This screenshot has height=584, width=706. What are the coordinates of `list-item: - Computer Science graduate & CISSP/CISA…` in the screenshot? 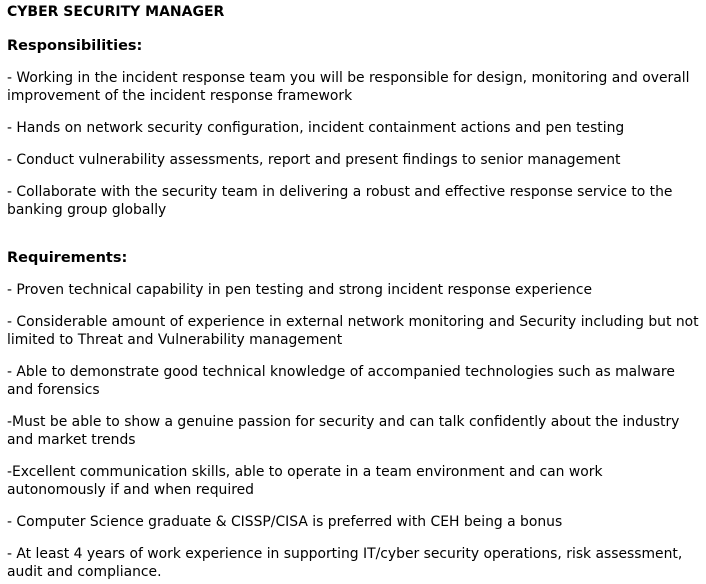 It's located at (285, 522).